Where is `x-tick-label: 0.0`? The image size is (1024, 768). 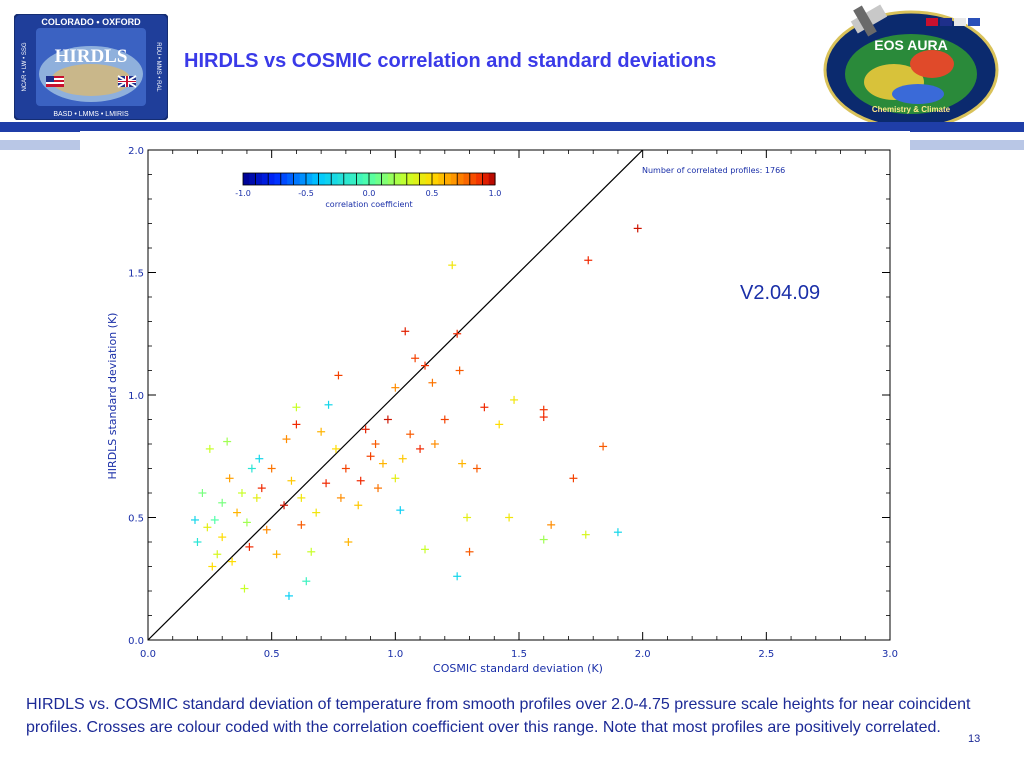
x-tick-label: 0.0 is located at coordinates (148, 654).